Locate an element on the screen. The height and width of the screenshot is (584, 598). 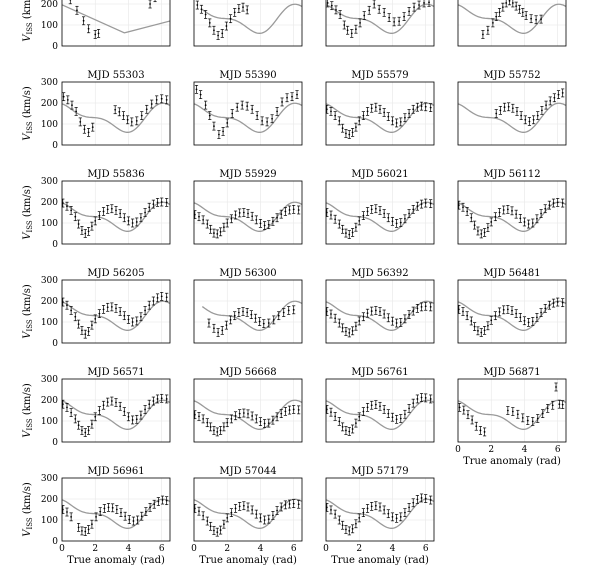
x-tick-label: 6 is located at coordinates (426, 549).